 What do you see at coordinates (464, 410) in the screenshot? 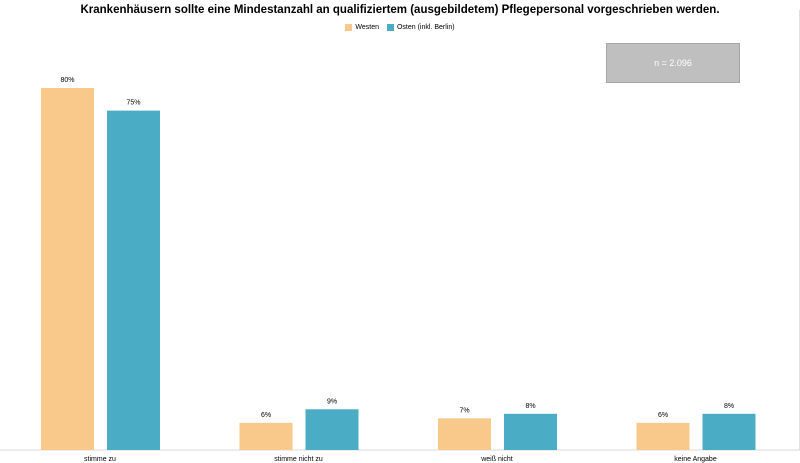
I see `data-label-westen-3: 7%` at bounding box center [464, 410].